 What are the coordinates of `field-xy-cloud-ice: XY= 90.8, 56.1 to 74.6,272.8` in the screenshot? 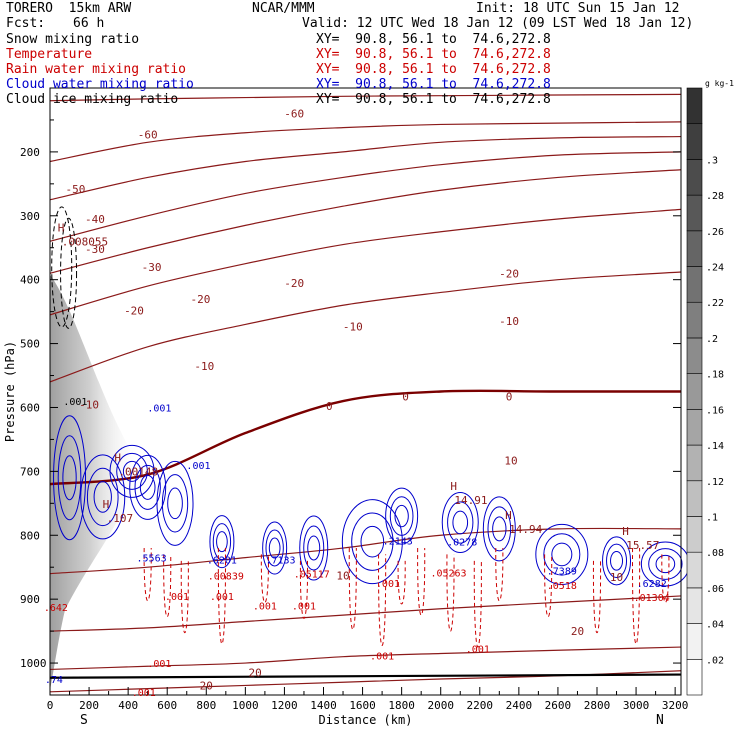 It's located at (433, 99).